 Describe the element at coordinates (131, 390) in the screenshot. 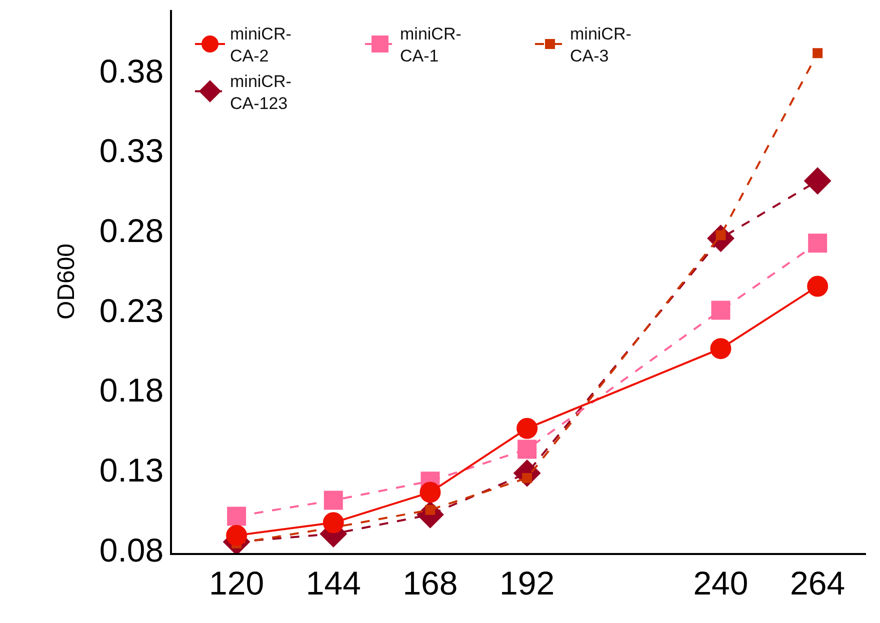

I see `y-tick-label: 0.18` at that location.